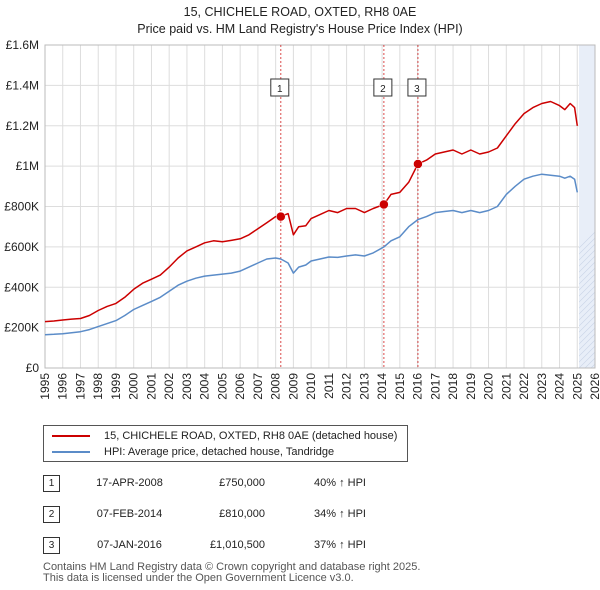 This screenshot has height=590, width=600. What do you see at coordinates (129, 483) in the screenshot?
I see `transaction-date: 17-APR-2008` at bounding box center [129, 483].